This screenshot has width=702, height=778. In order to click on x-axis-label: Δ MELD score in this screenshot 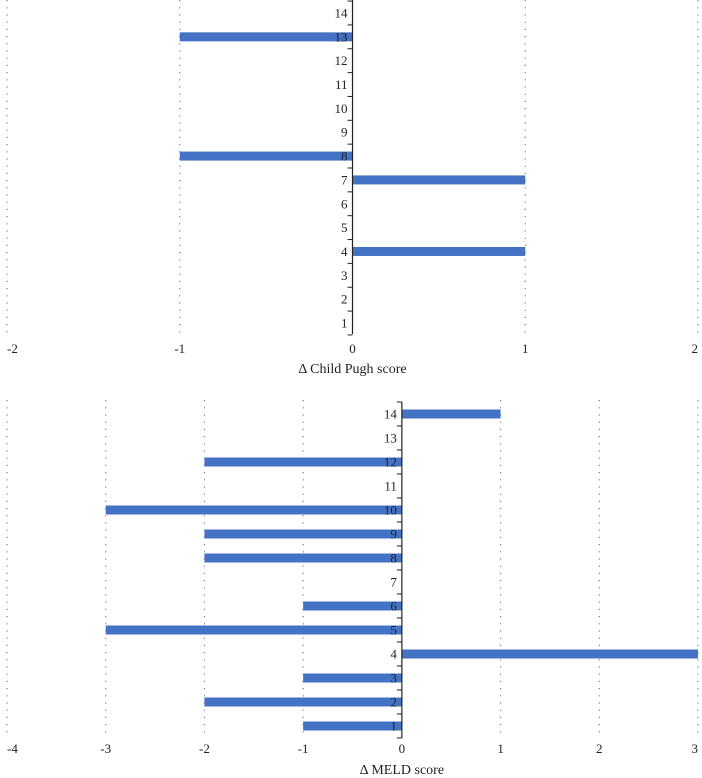, I will do `click(402, 770)`.